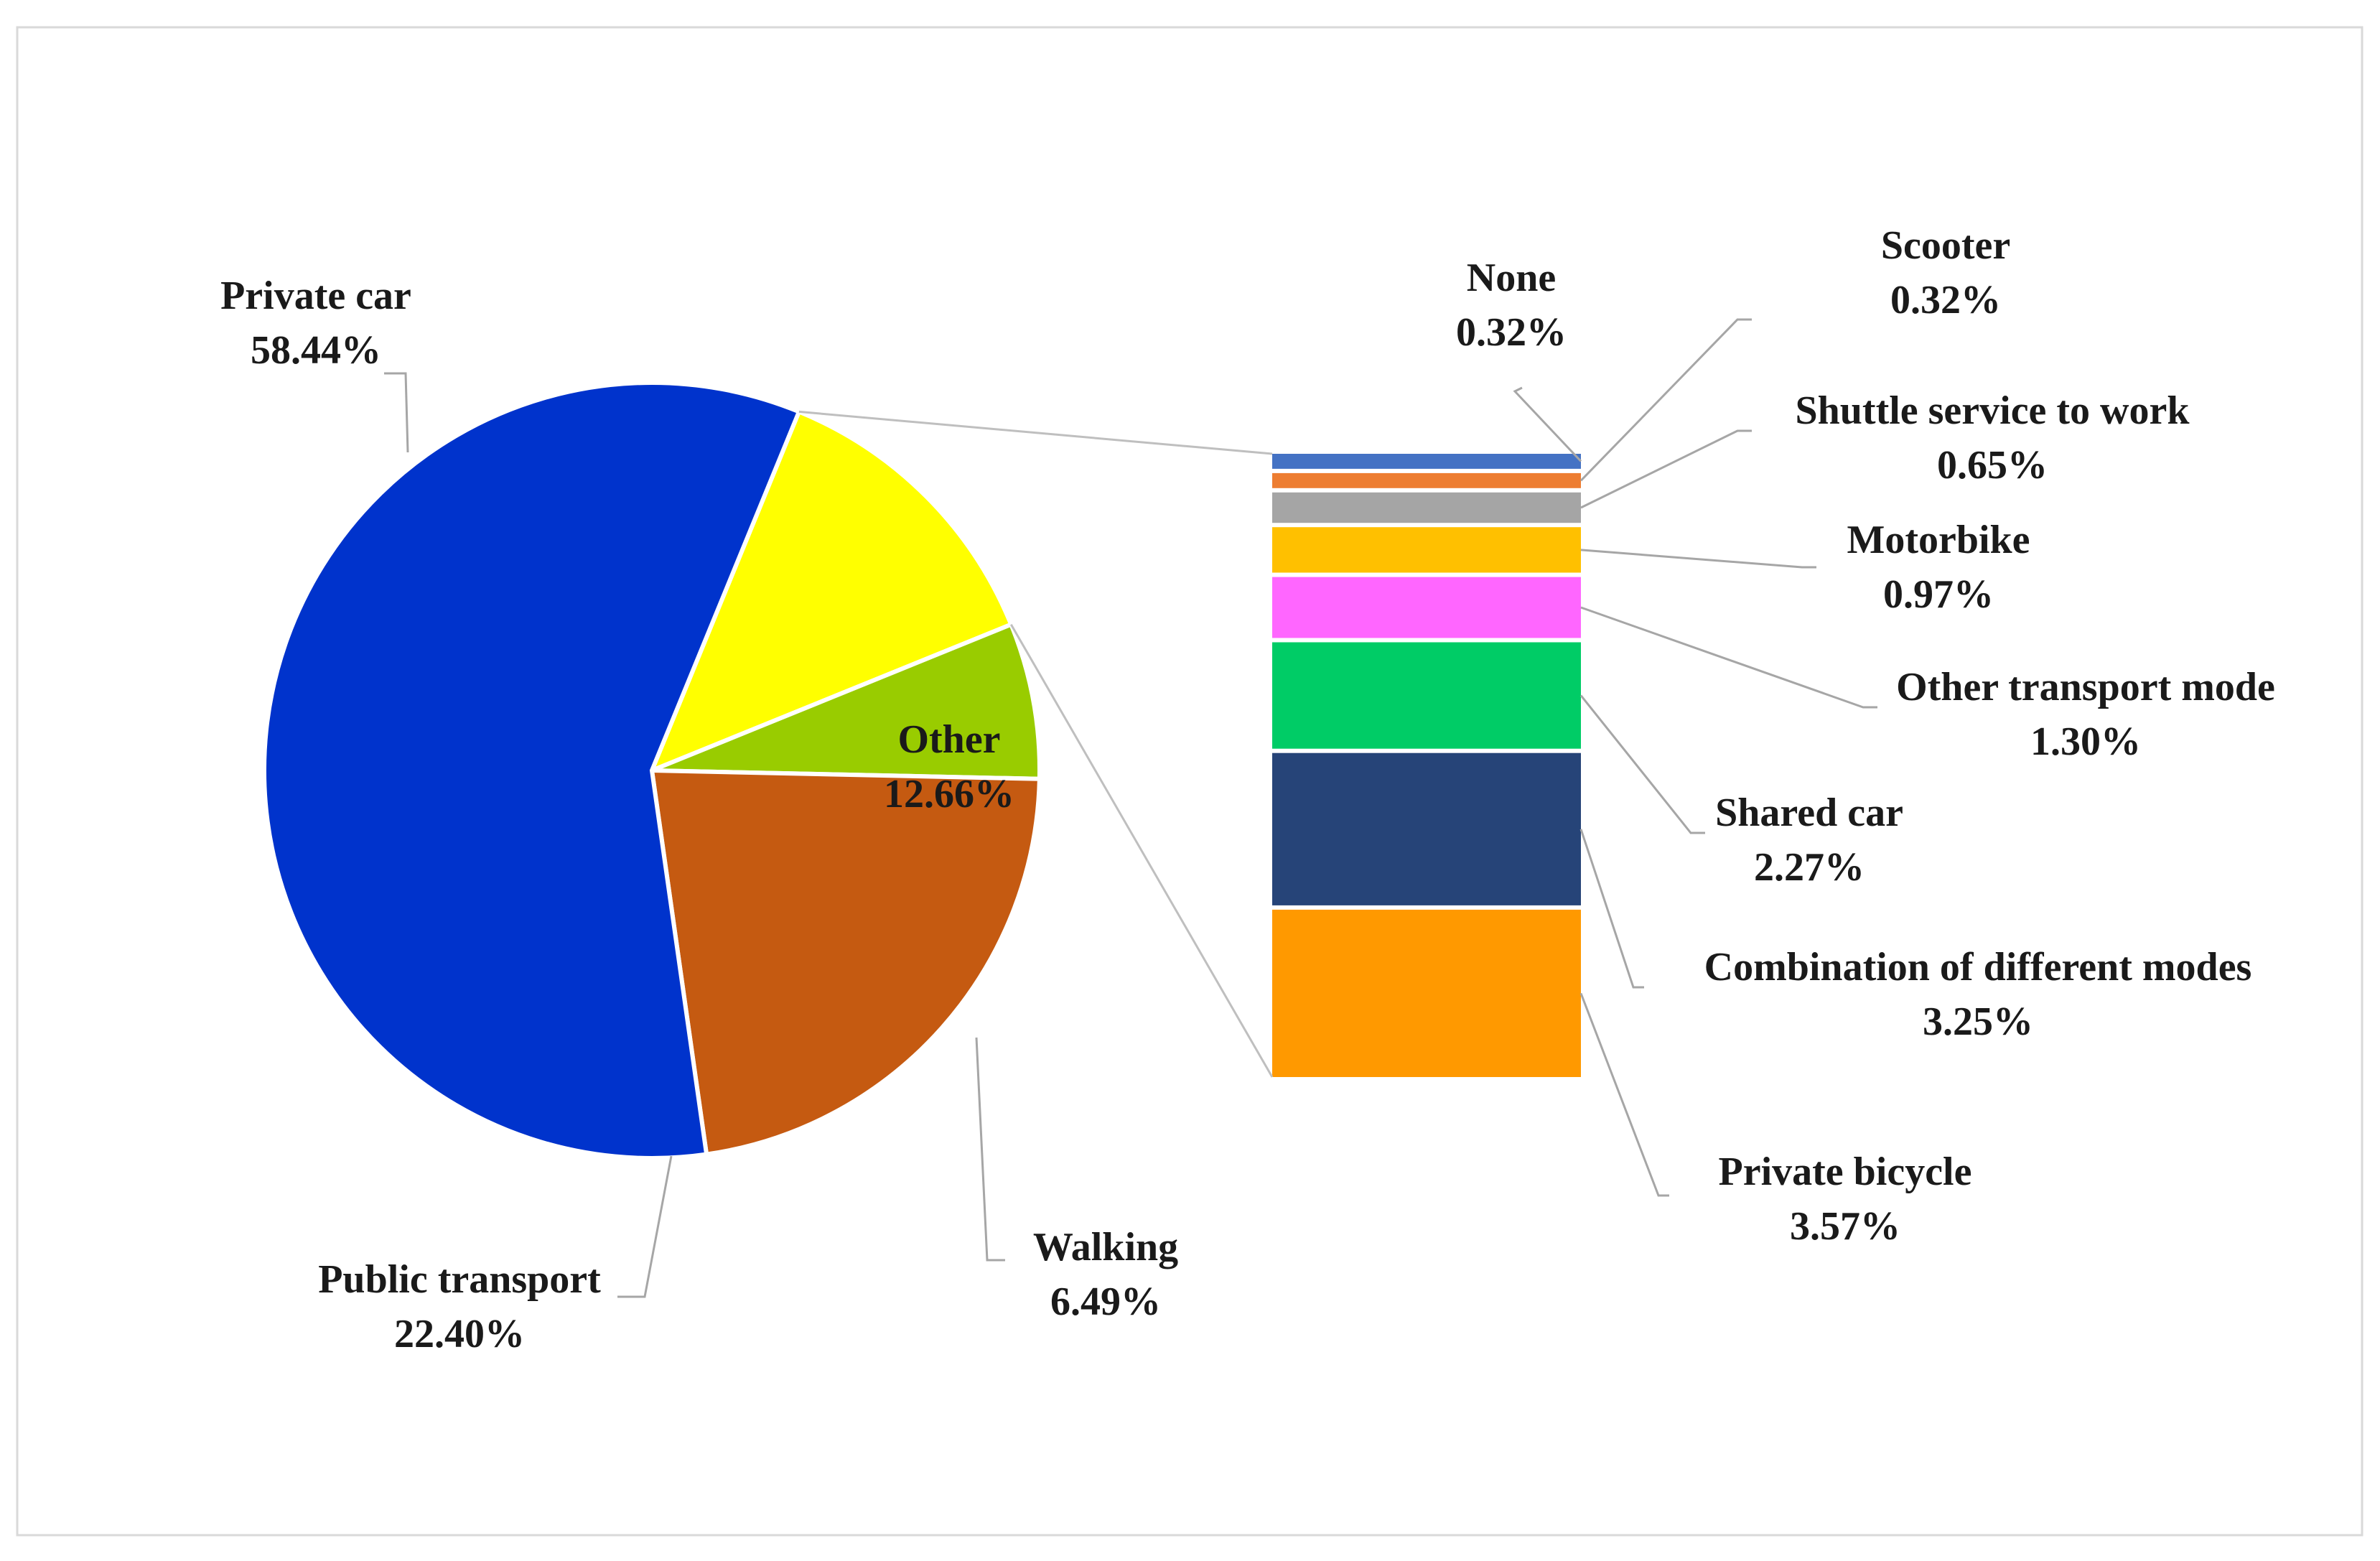 The height and width of the screenshot is (1561, 2380). Describe the element at coordinates (1511, 305) in the screenshot. I see `bar-none-label: None 0.32%` at that location.